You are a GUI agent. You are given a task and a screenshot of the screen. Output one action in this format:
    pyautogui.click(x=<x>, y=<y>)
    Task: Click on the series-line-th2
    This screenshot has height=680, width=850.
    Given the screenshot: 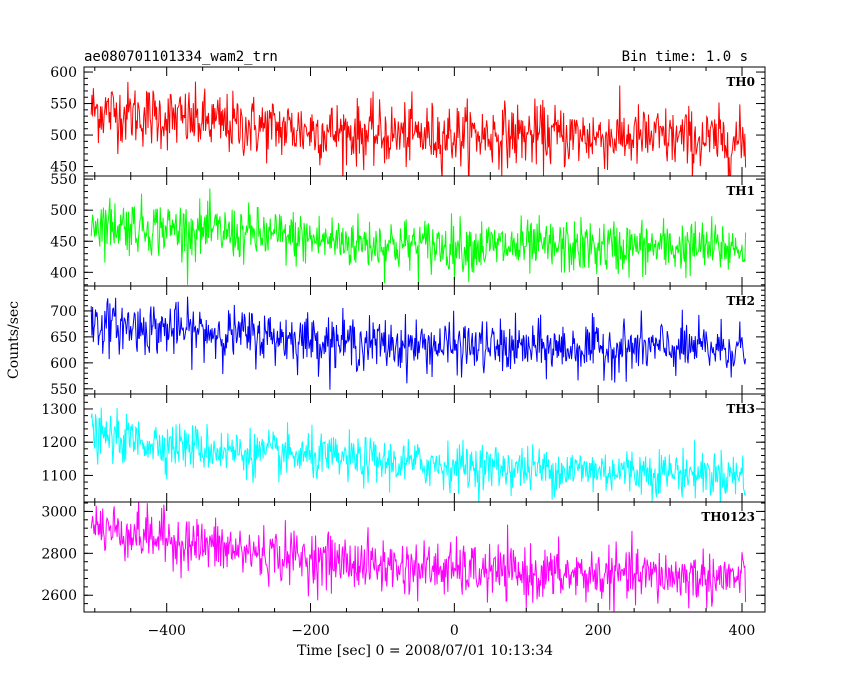 What is the action you would take?
    pyautogui.click(x=418, y=343)
    